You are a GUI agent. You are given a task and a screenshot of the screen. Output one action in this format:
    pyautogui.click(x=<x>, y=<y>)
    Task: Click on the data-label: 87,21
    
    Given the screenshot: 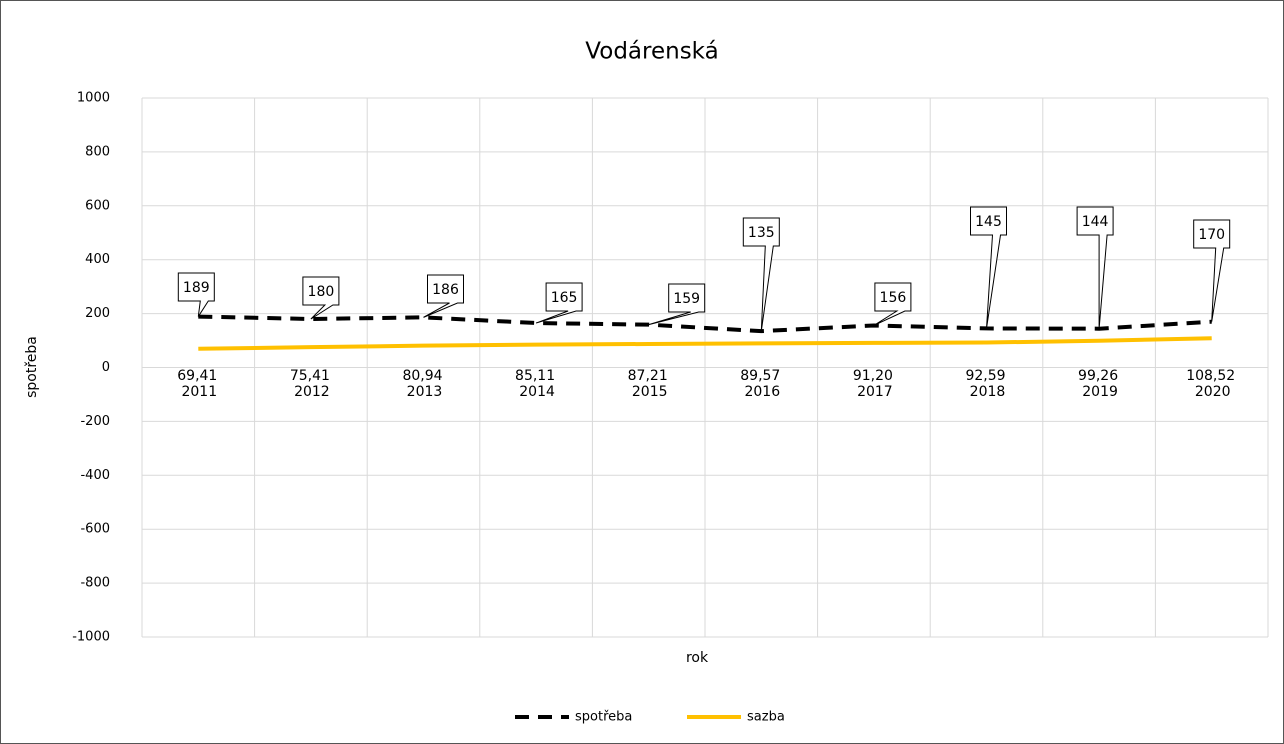 What is the action you would take?
    pyautogui.click(x=648, y=376)
    